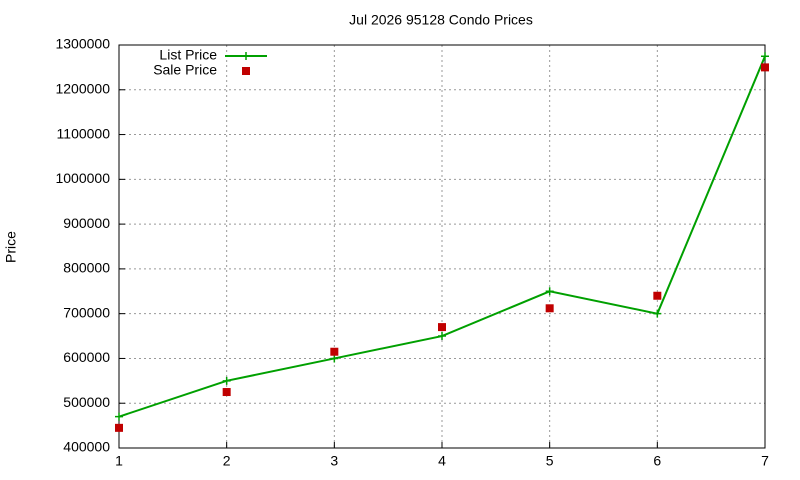 This screenshot has height=480, width=800. I want to click on y-tick-label: 900000, so click(86, 223).